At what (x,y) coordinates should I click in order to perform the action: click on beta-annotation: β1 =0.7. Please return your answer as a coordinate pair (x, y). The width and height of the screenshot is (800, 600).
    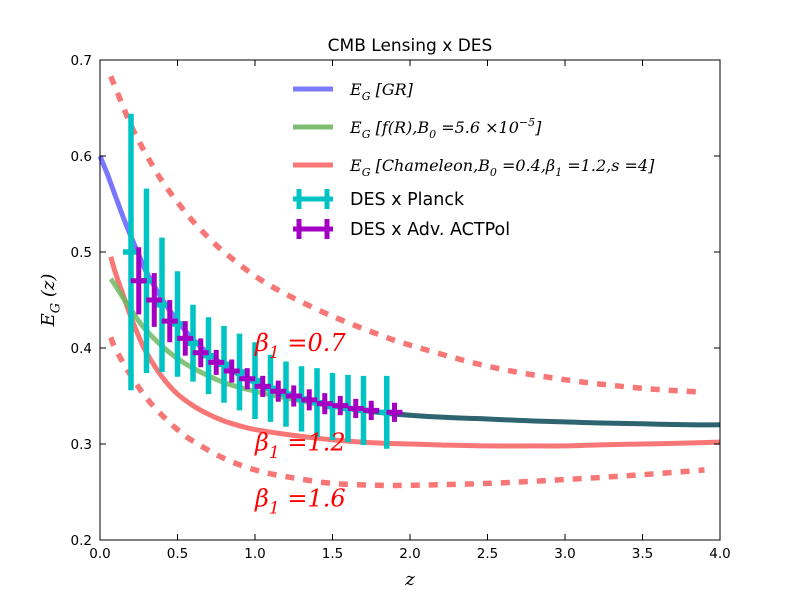
    Looking at the image, I should click on (300, 346).